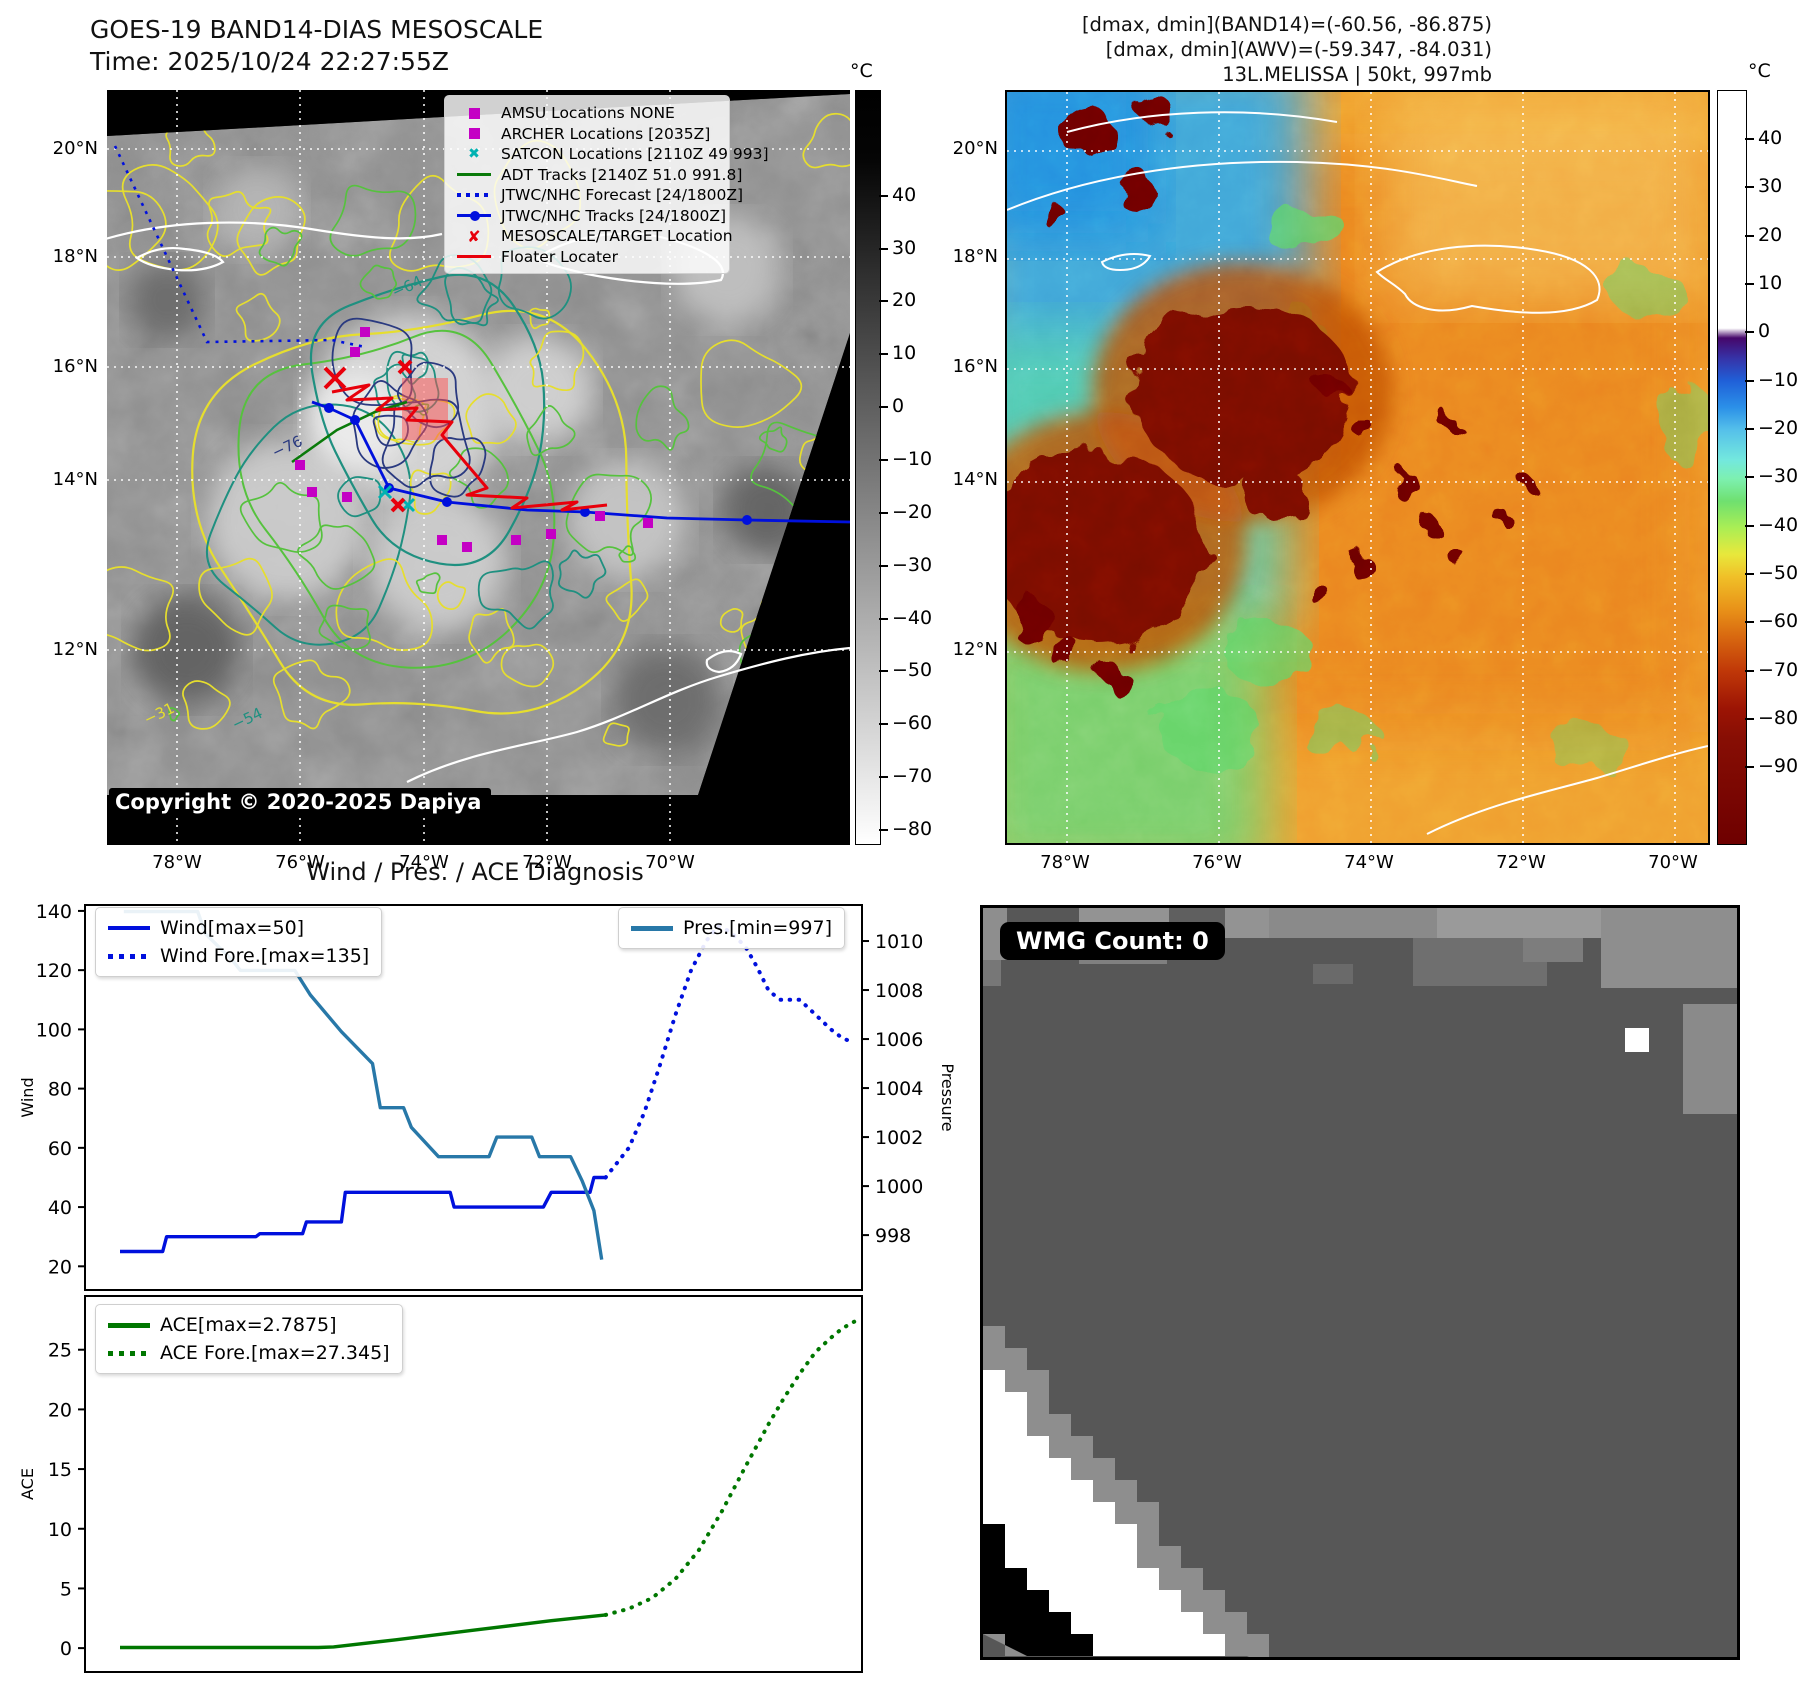 This screenshot has width=1797, height=1690. I want to click on lat-label-left: 14°N, so click(75, 479).